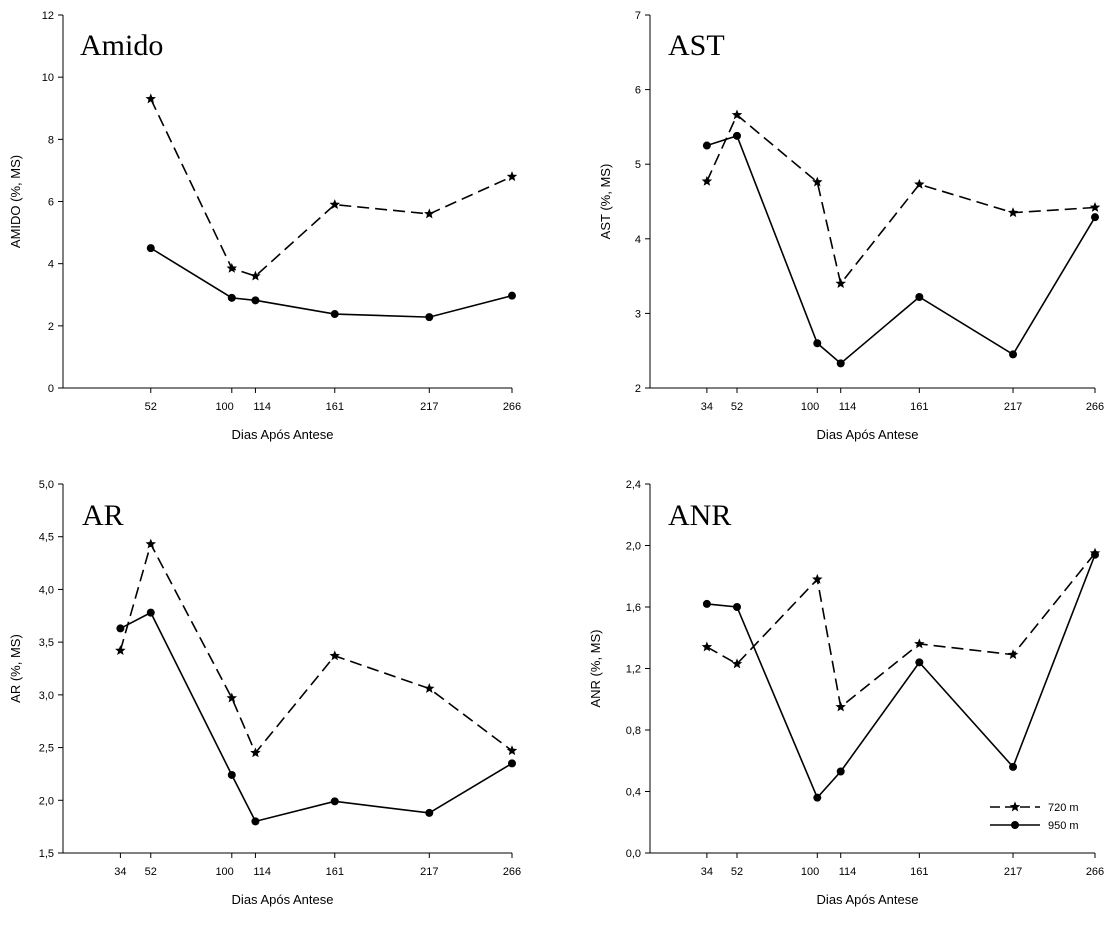 The height and width of the screenshot is (943, 1116). I want to click on y-tick-label: 1,6, so click(633, 608).